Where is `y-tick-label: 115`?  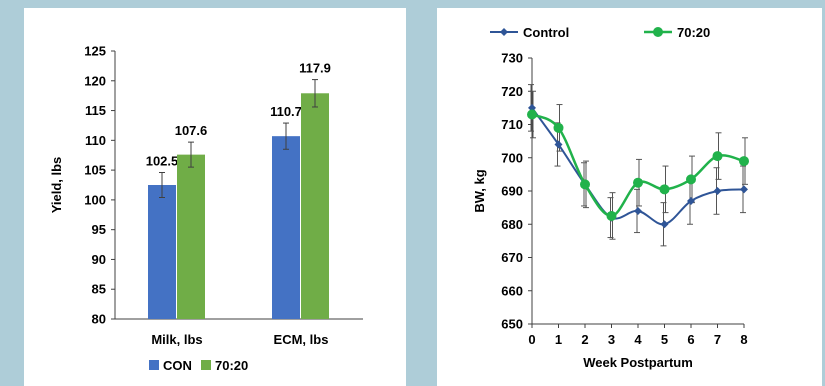 y-tick-label: 115 is located at coordinates (95, 110).